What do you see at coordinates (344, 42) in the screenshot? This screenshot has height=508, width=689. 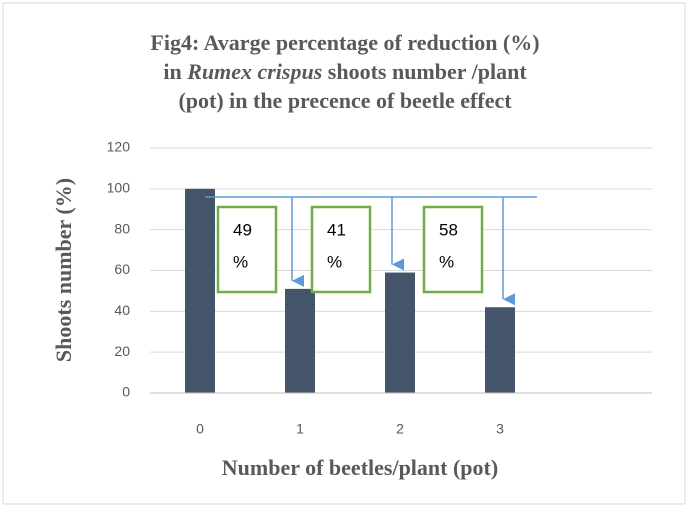 I see `chart-title: Fig4: Avarge percentage of reduction (%)` at bounding box center [344, 42].